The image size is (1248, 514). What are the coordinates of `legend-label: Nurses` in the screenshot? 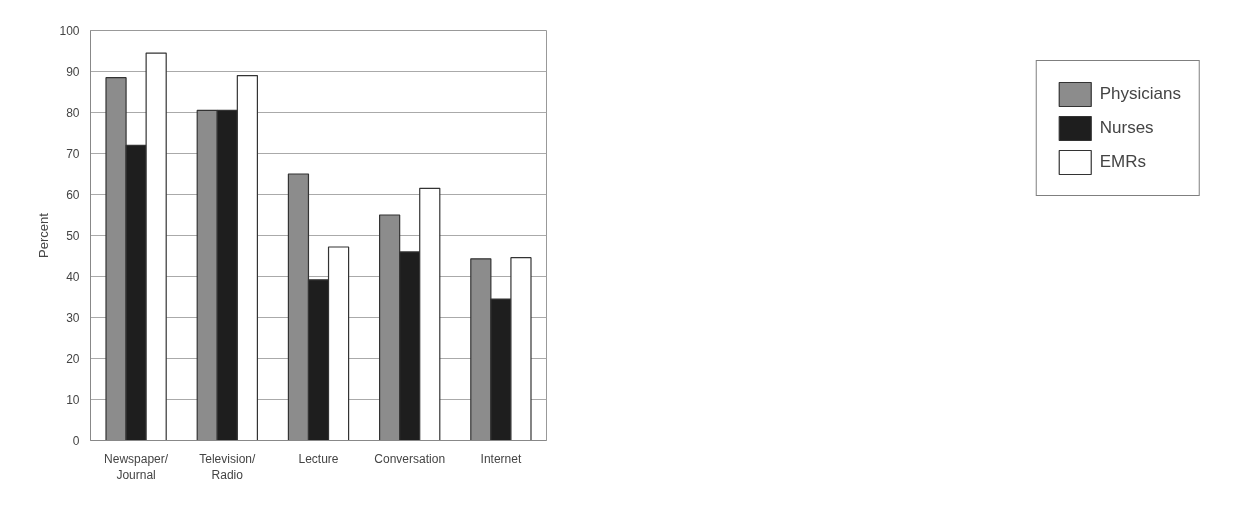 It's located at (1126, 128).